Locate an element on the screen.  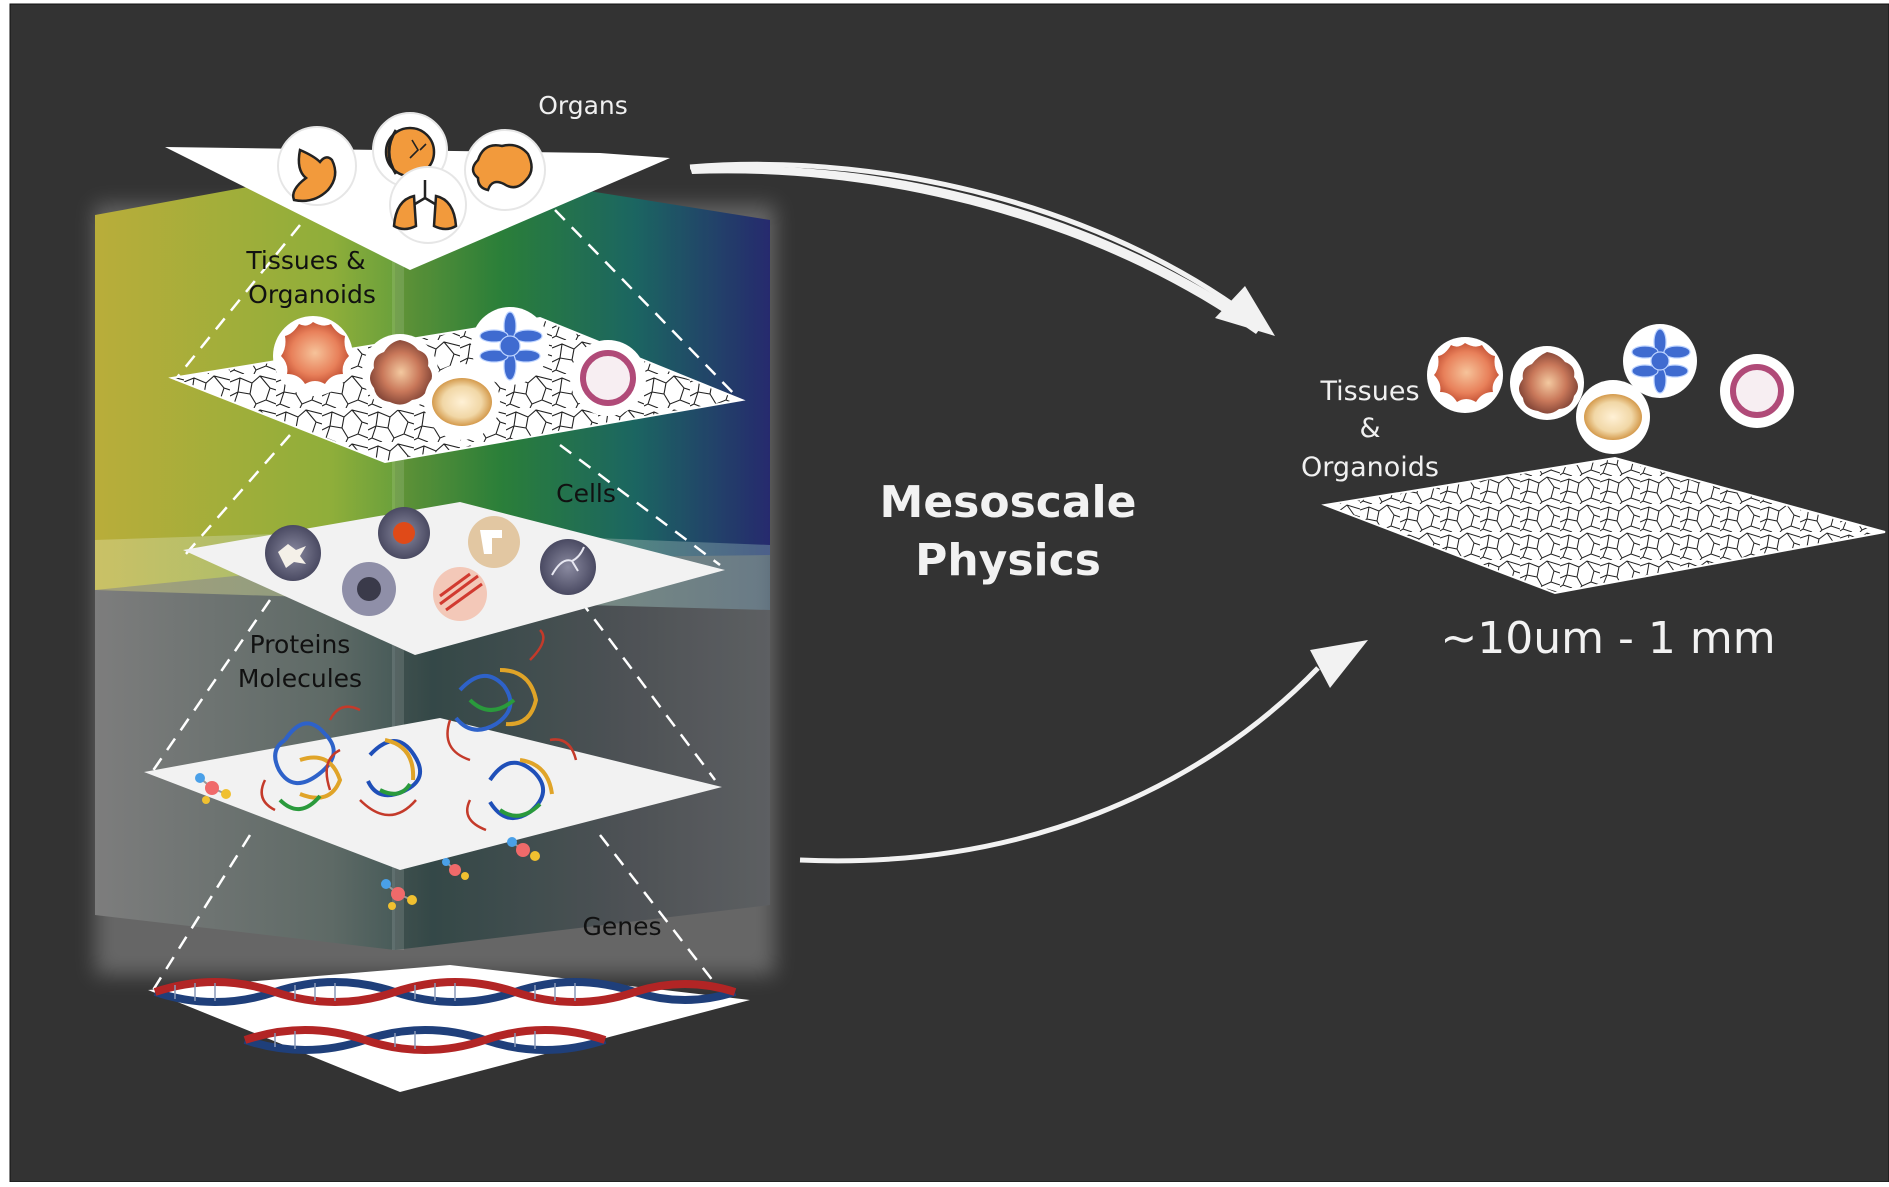
proteins-plane is located at coordinates (433, 794).